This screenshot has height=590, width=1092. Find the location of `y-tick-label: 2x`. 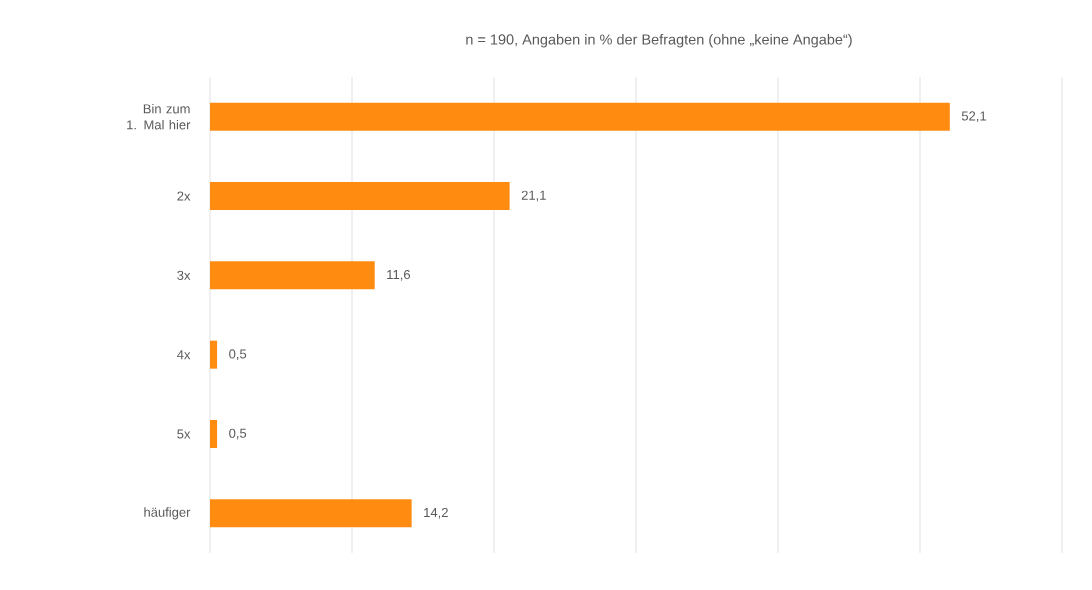

y-tick-label: 2x is located at coordinates (184, 196).